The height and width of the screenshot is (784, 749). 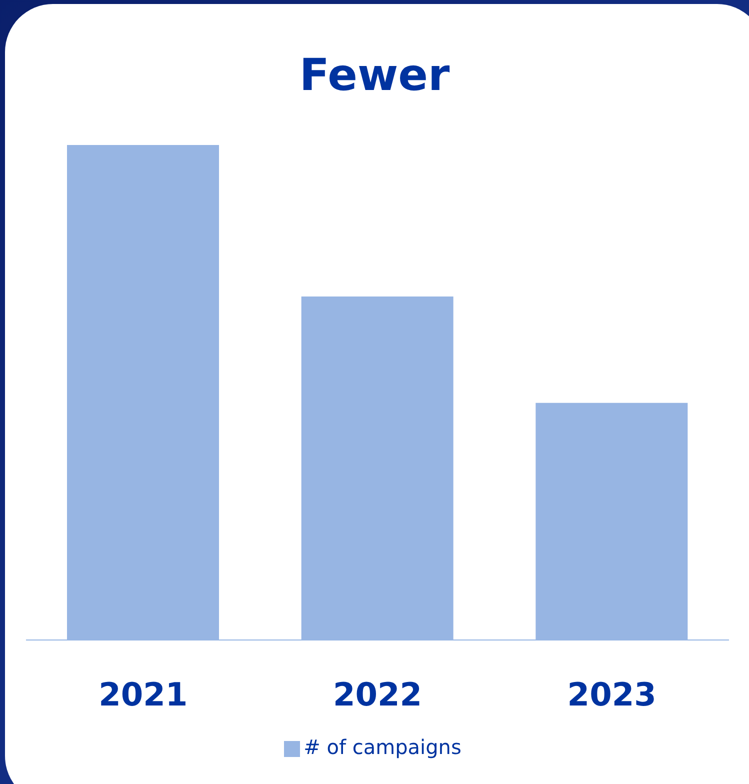 What do you see at coordinates (374, 75) in the screenshot?
I see `chart-title: Fewer` at bounding box center [374, 75].